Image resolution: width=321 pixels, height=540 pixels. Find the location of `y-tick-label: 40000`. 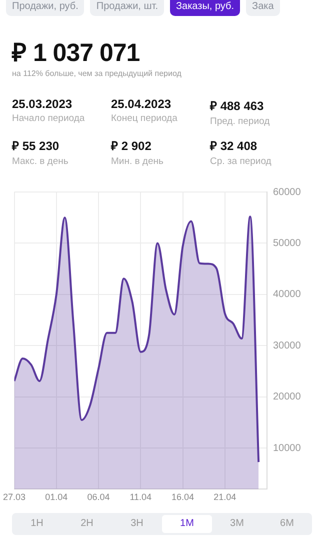

y-tick-label: 40000 is located at coordinates (287, 294).